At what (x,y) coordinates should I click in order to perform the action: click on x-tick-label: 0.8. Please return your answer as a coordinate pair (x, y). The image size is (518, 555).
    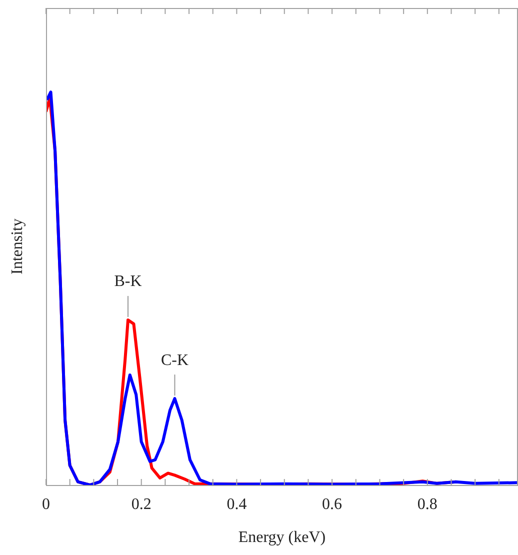
    Looking at the image, I should click on (427, 505).